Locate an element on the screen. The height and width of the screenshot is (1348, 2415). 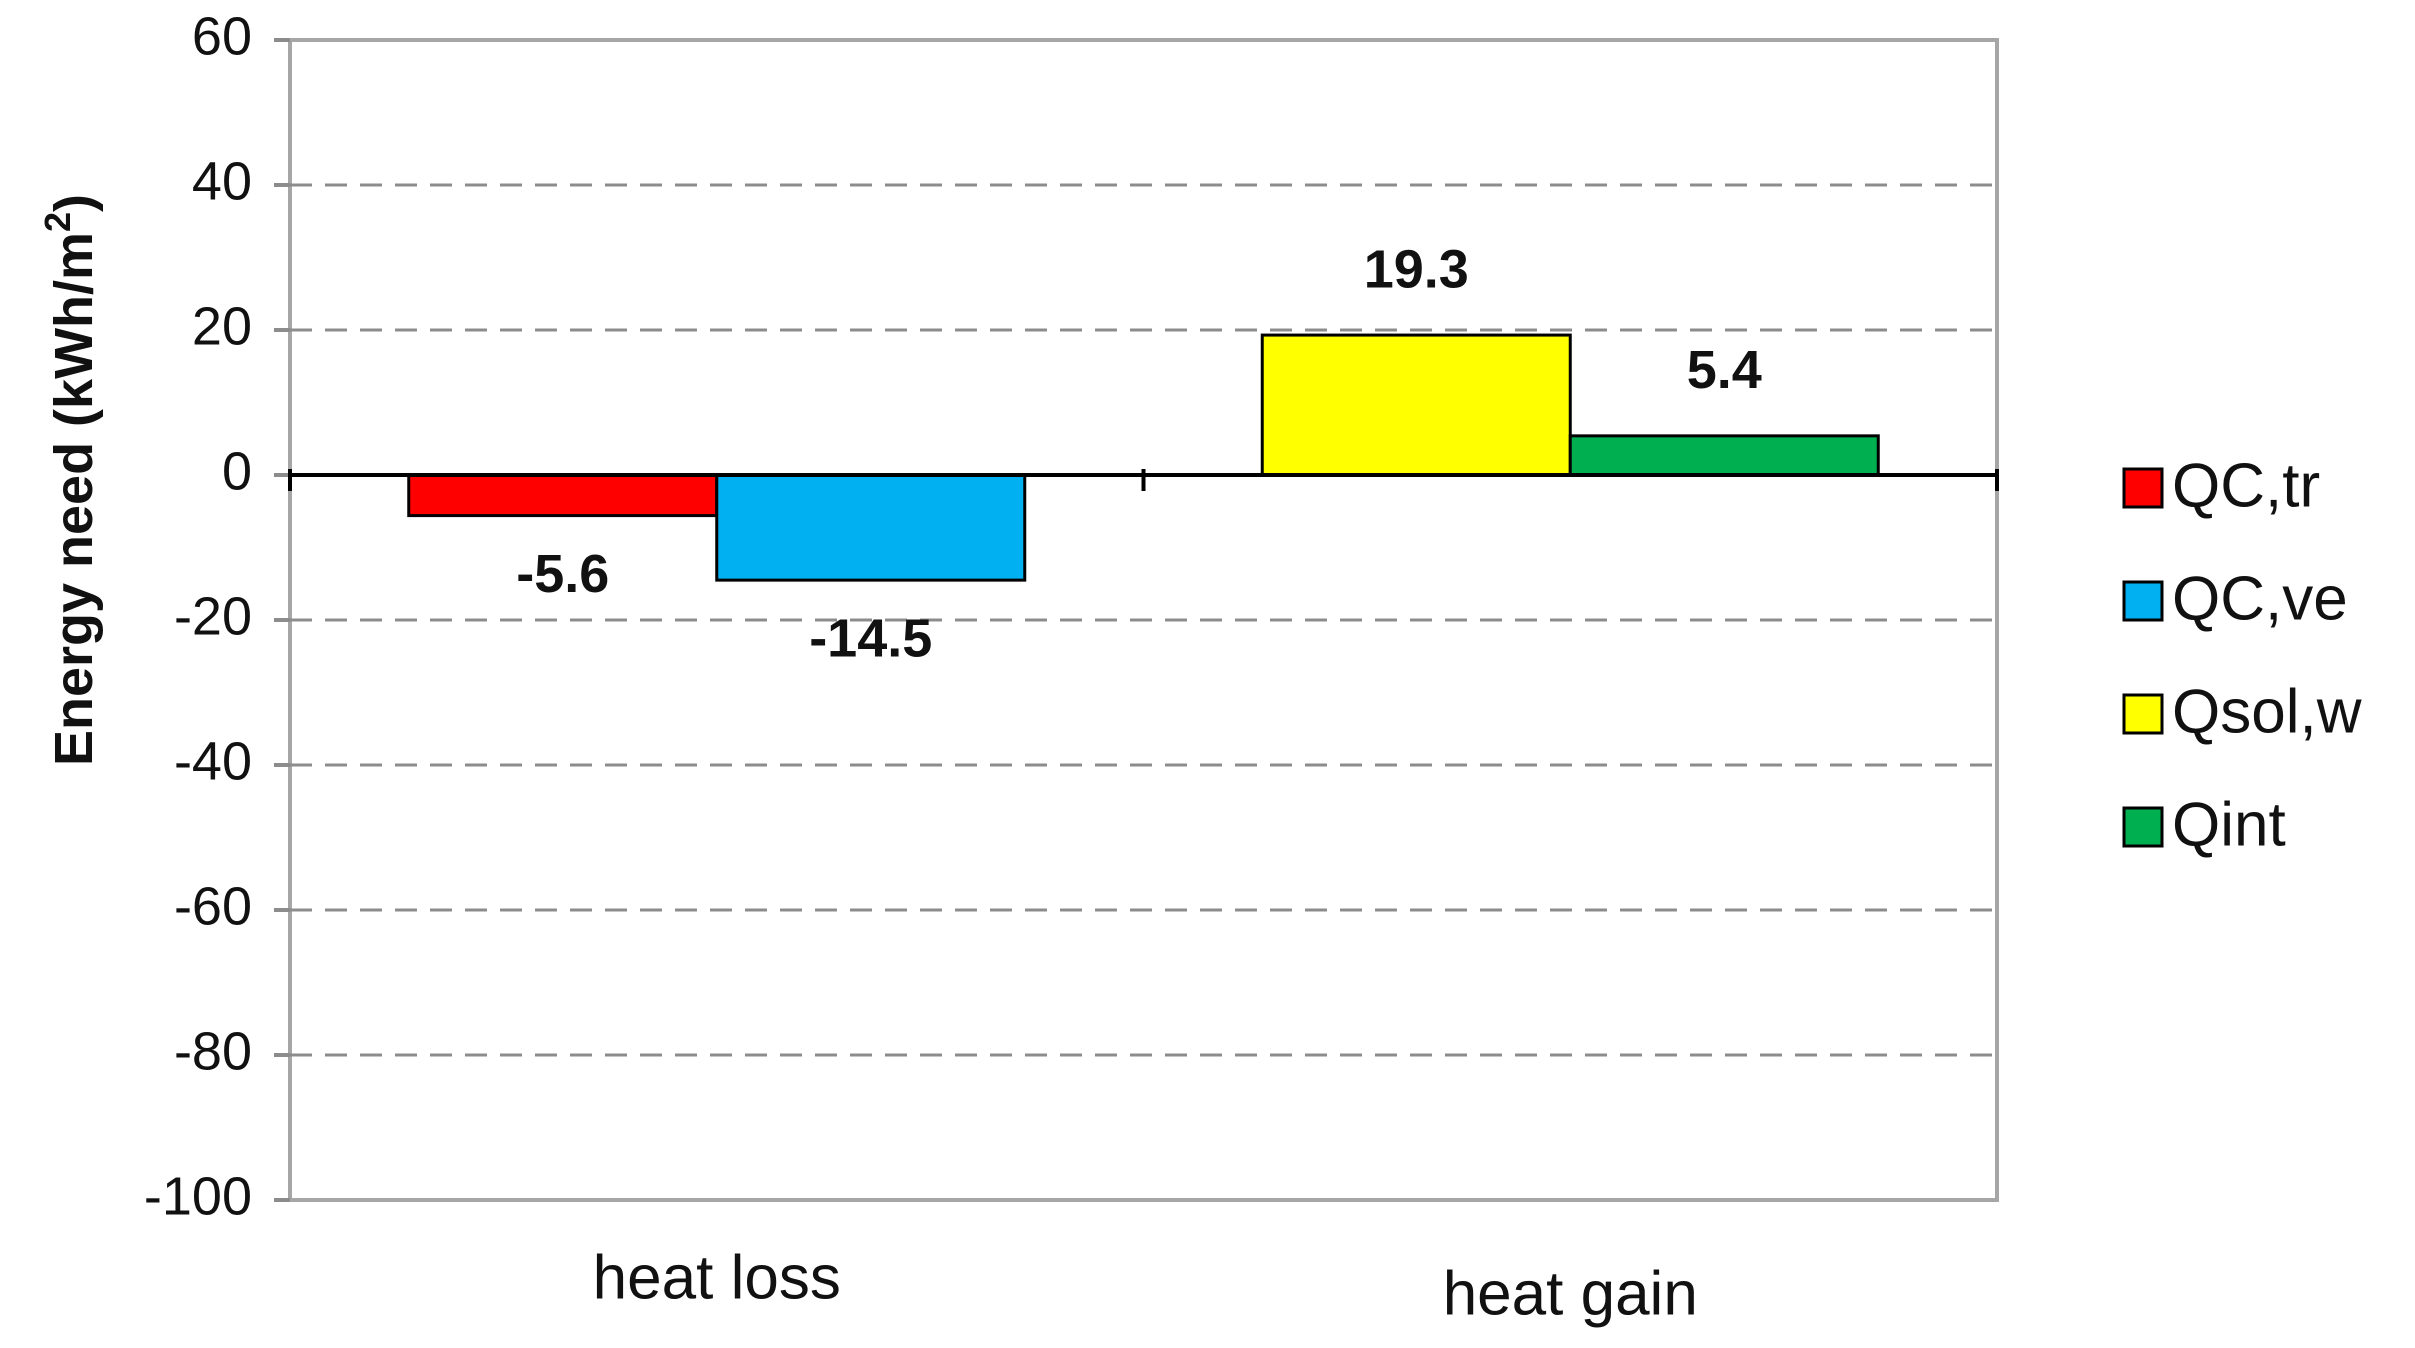
data-label: 19.3 is located at coordinates (1416, 269).